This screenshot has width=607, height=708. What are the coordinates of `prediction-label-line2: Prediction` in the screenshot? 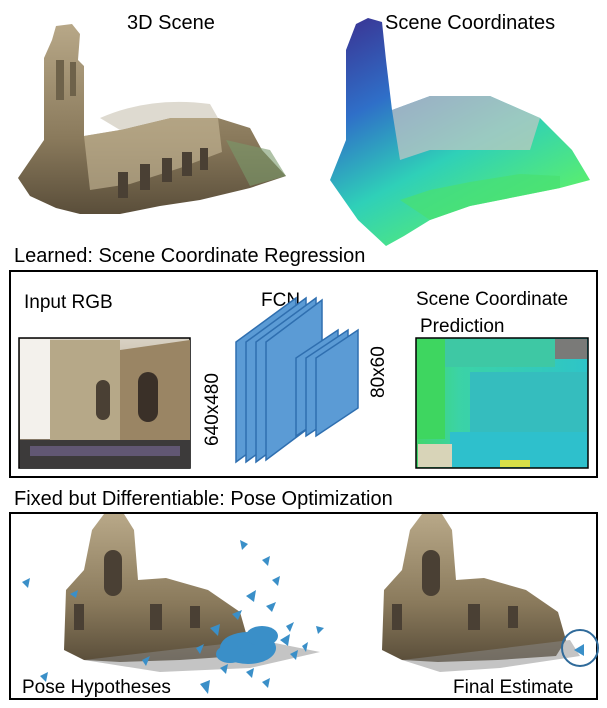 It's located at (462, 326).